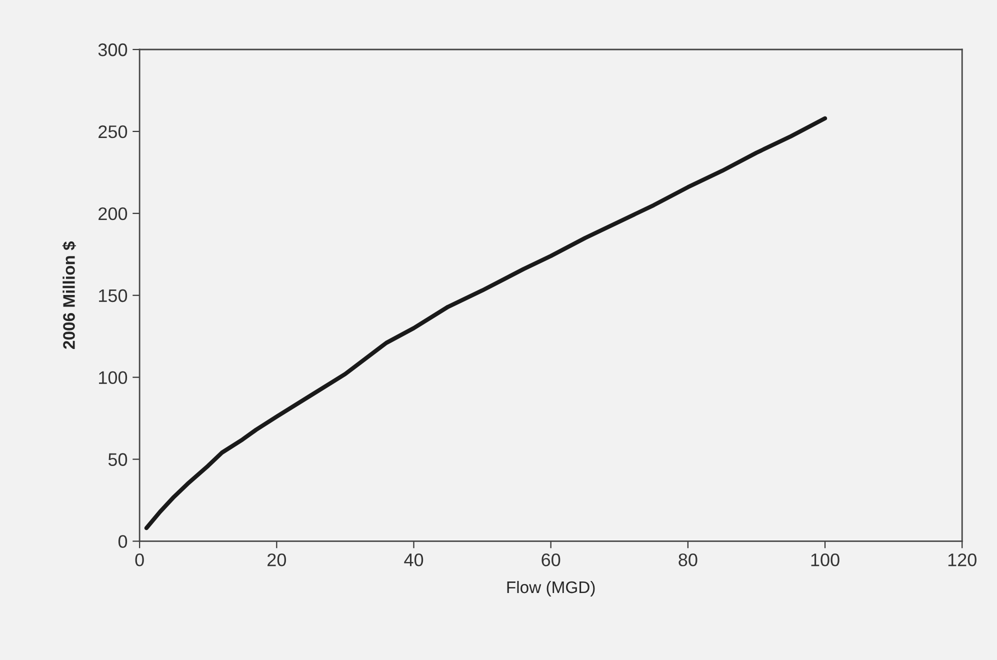  Describe the element at coordinates (414, 559) in the screenshot. I see `x-tick-label: 40` at that location.